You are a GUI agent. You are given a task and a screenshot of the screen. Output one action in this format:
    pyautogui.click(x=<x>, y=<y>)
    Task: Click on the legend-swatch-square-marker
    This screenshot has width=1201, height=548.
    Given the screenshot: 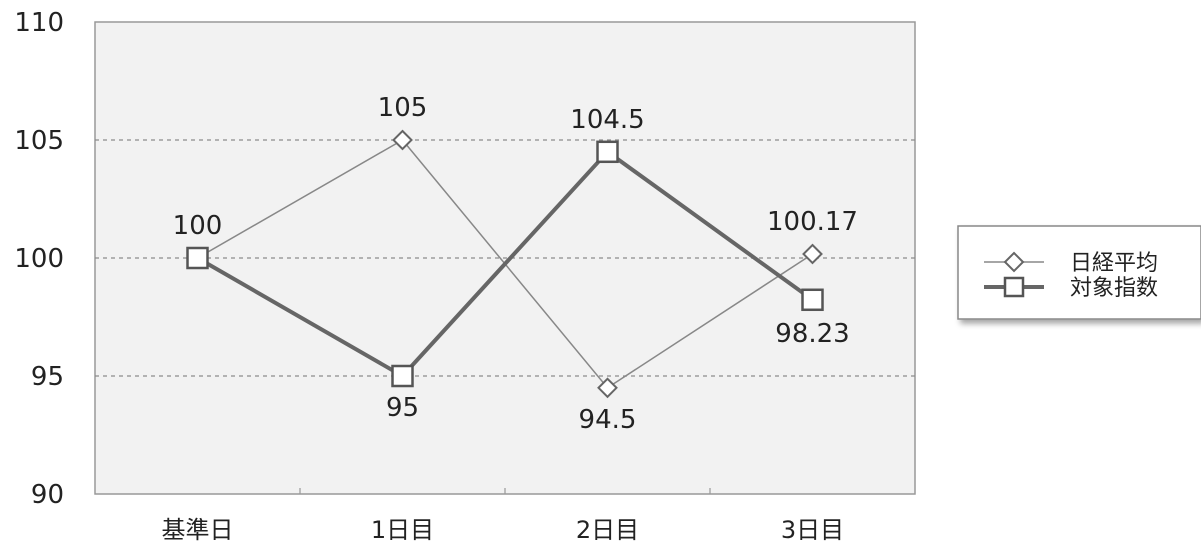 What is the action you would take?
    pyautogui.click(x=1014, y=287)
    